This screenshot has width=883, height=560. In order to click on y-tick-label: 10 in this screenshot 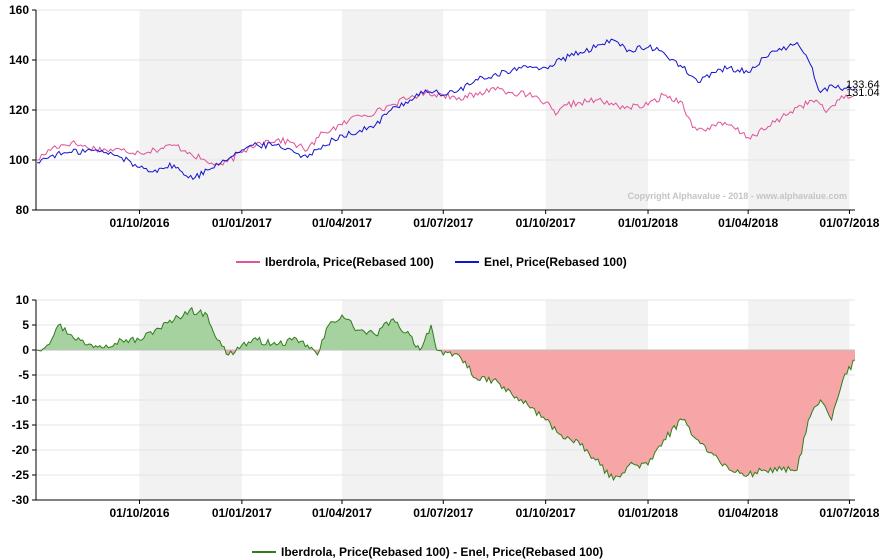, I will do `click(23, 300)`.